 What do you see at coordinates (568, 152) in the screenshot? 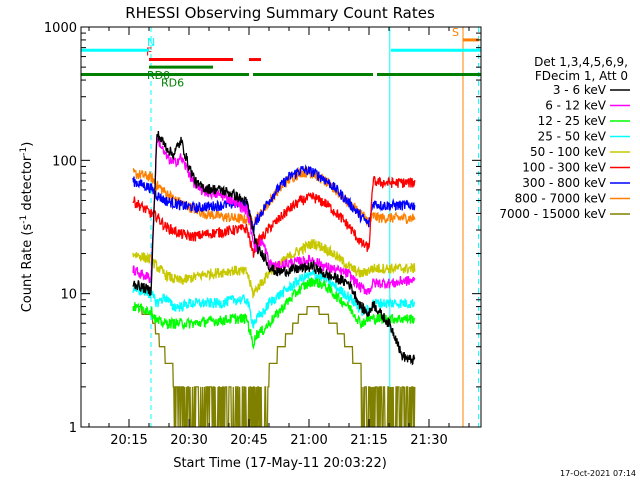
I see `legend-label: 50 - 100 keV` at bounding box center [568, 152].